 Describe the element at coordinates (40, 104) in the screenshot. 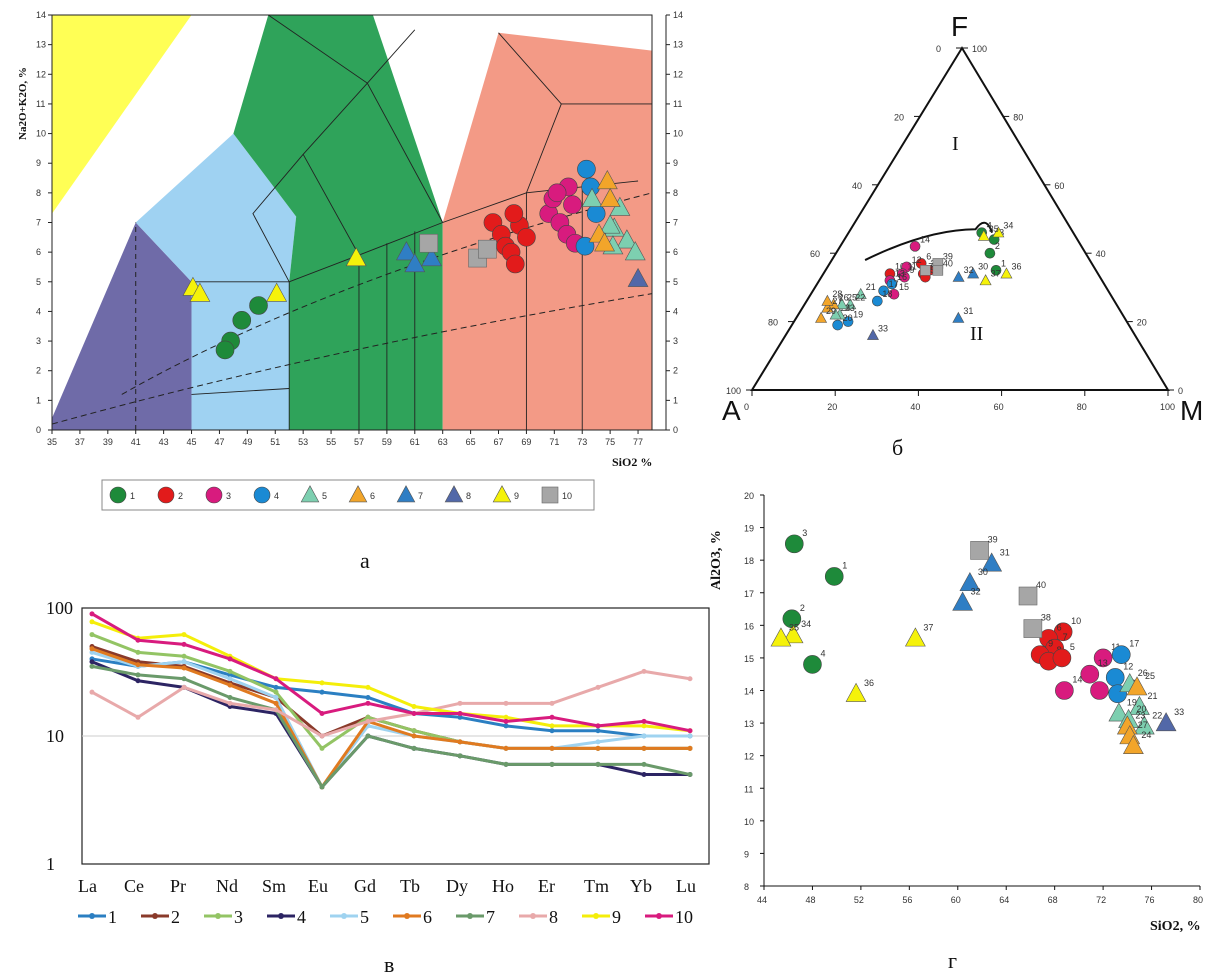

I see `y-tick-label: 11` at that location.